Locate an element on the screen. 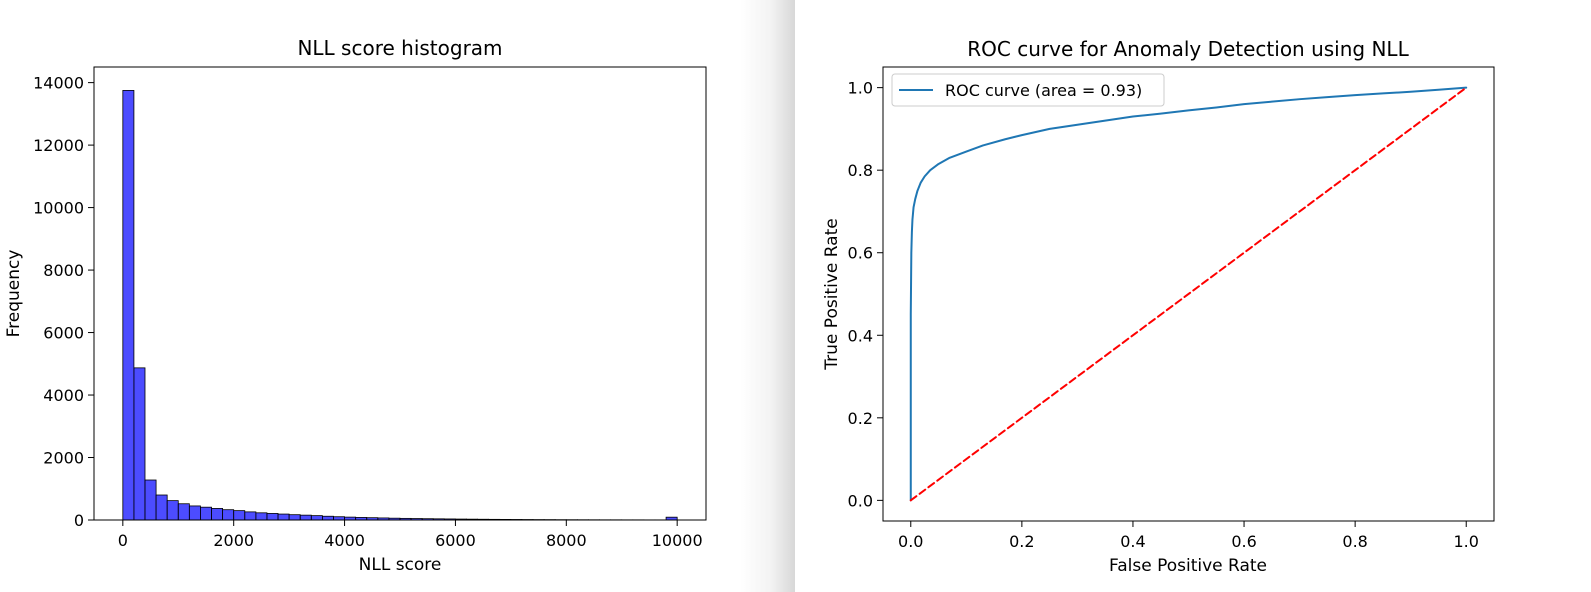 Image resolution: width=1591 pixels, height=592 pixels. roc-x-tick-label: 1.0 is located at coordinates (1466, 541).